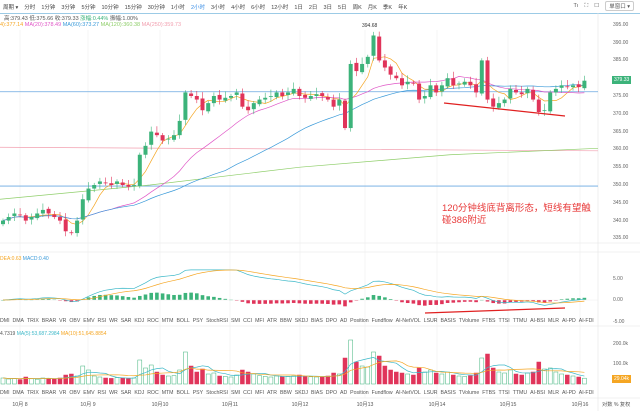 The height and width of the screenshot is (411, 640). What do you see at coordinates (607, 405) in the screenshot?
I see `log-scale-toggle: 对数` at bounding box center [607, 405].